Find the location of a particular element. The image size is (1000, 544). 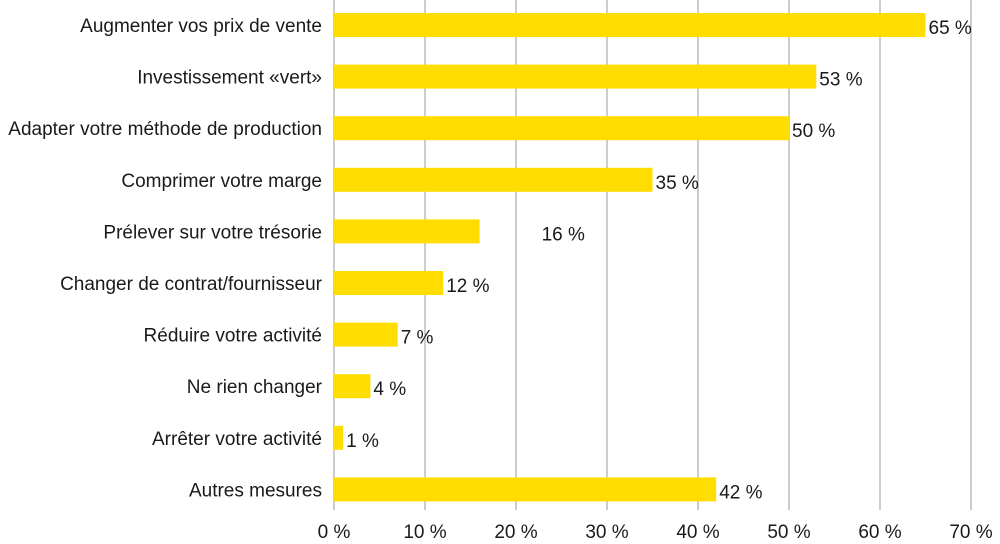

x-tick-label: 10 % is located at coordinates (424, 532).